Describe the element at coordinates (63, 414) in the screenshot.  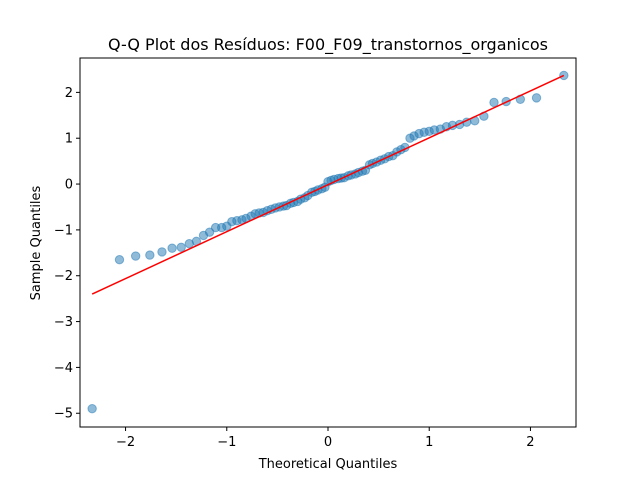
I see `y-tick-label: −5` at that location.